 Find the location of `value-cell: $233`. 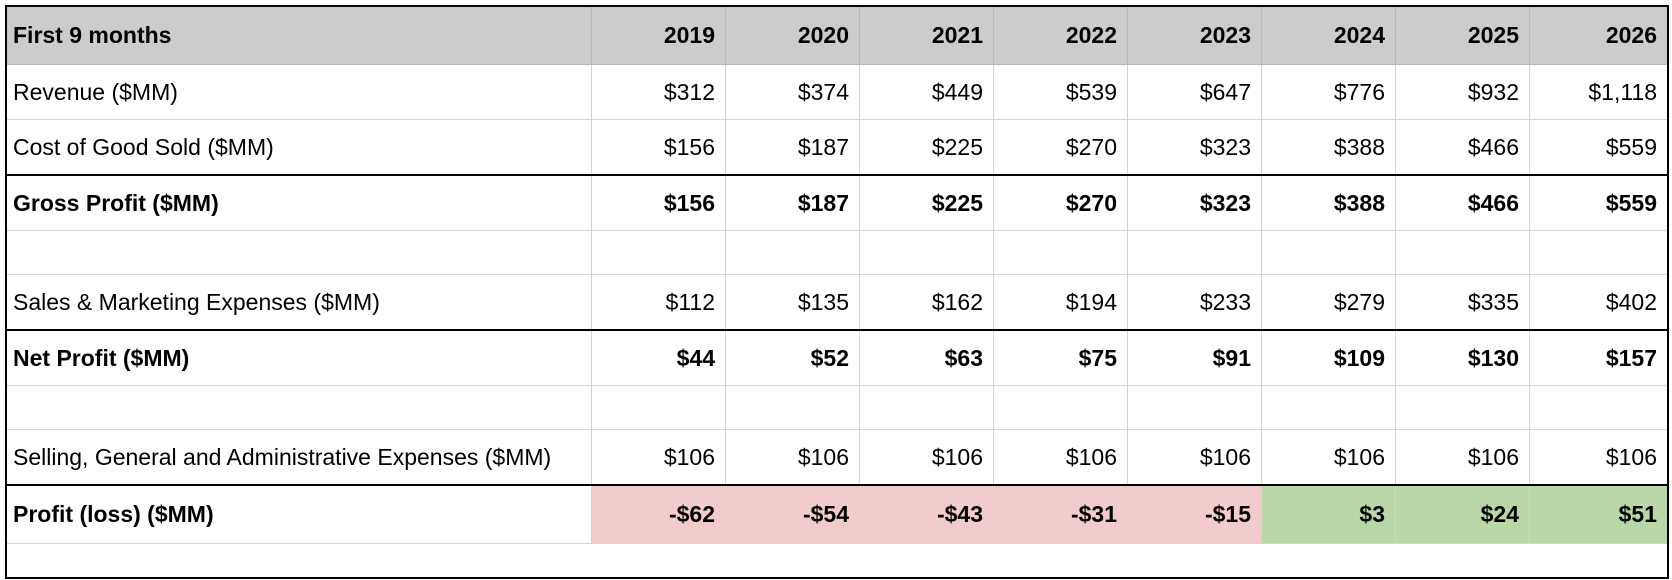

value-cell: $233 is located at coordinates (1194, 302).